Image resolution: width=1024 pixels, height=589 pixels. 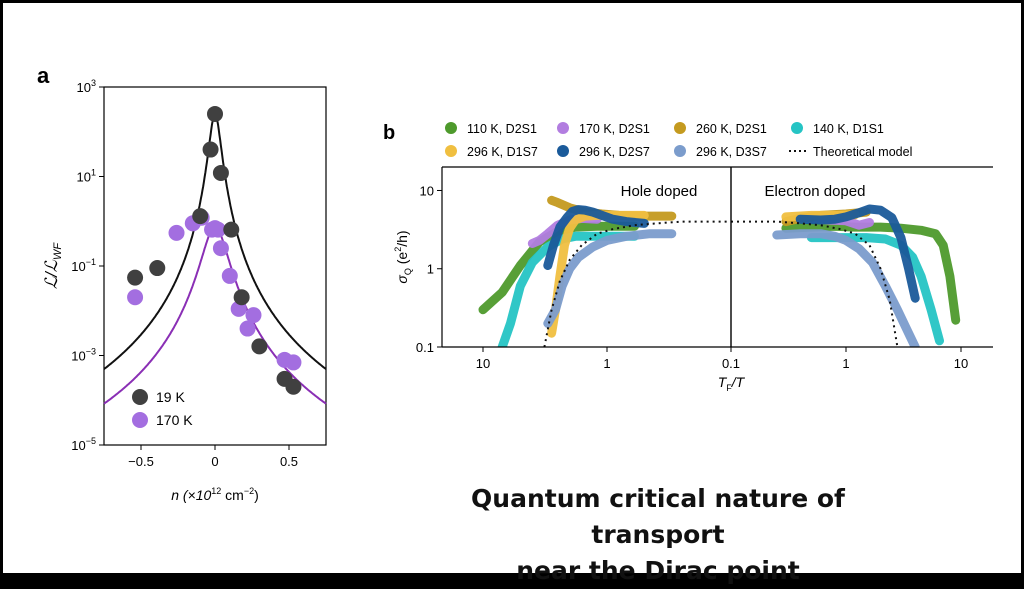 I want to click on legend-label-19k: 19 K, so click(x=170, y=397).